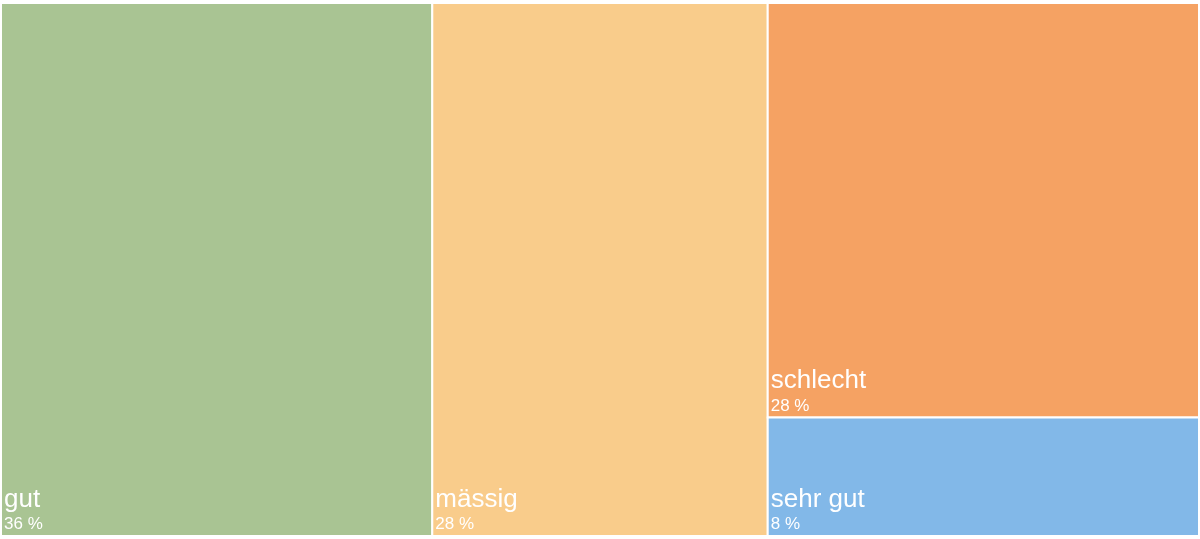 This screenshot has width=1200, height=539. I want to click on data-label: 8 %, so click(785, 523).